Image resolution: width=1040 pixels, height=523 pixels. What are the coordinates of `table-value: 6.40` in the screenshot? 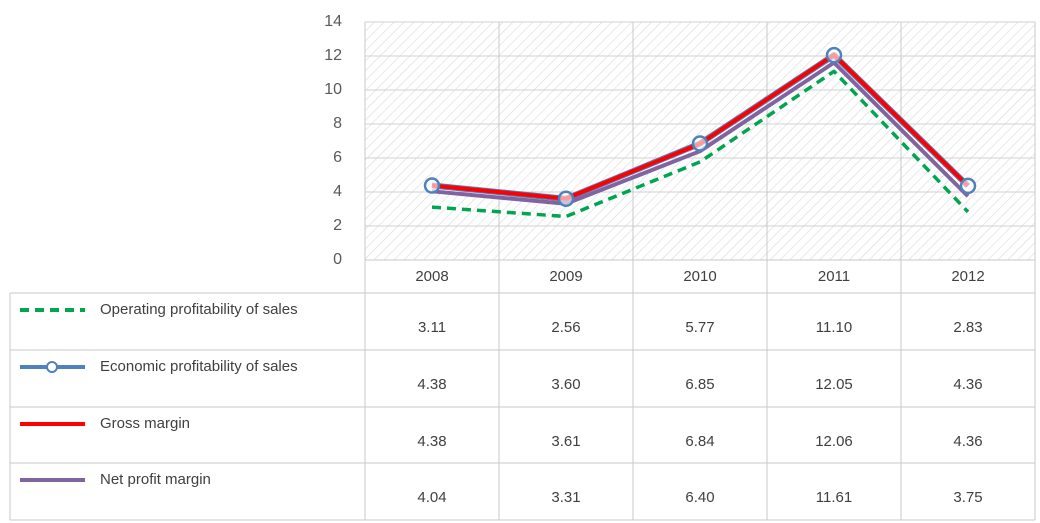 It's located at (699, 497).